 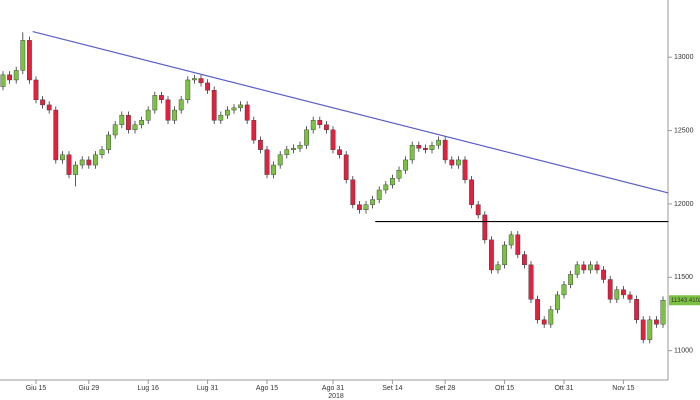 What do you see at coordinates (623, 388) in the screenshot?
I see `x-tick-label: Nov 15` at bounding box center [623, 388].